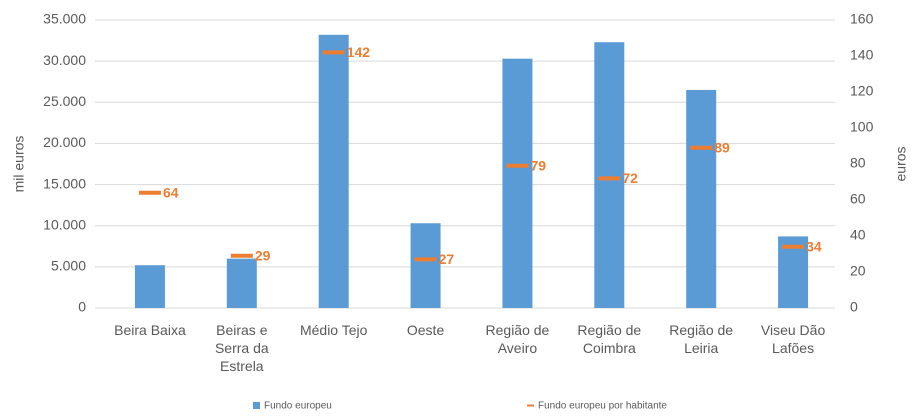 The image size is (921, 416). Describe the element at coordinates (82, 307) in the screenshot. I see `y-tick-label: 0` at that location.